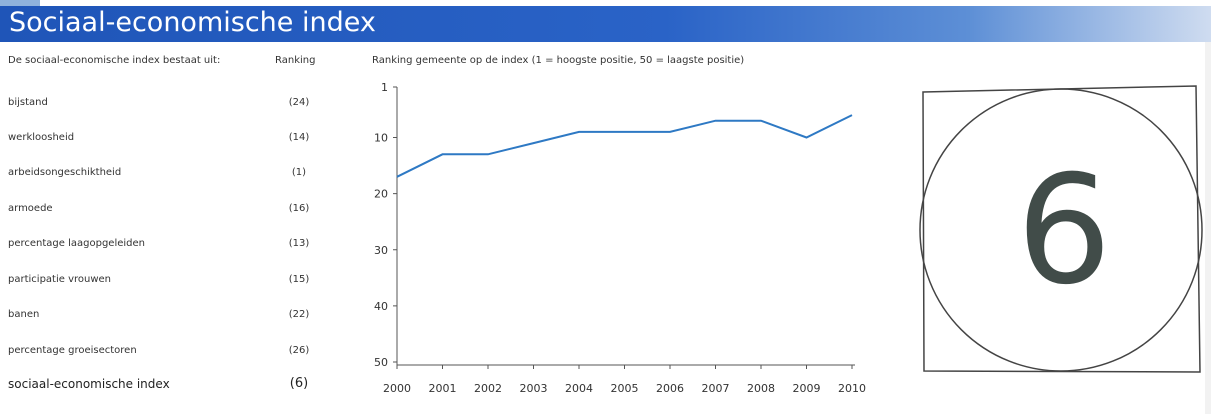 The height and width of the screenshot is (414, 1211). Describe the element at coordinates (295, 60) in the screenshot. I see `ranking-heading: Ranking` at that location.